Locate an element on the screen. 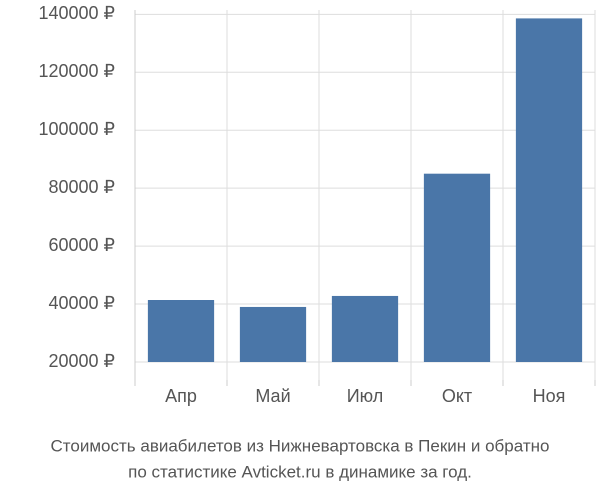  y-tick-label: 60000 ₽ is located at coordinates (81, 245).